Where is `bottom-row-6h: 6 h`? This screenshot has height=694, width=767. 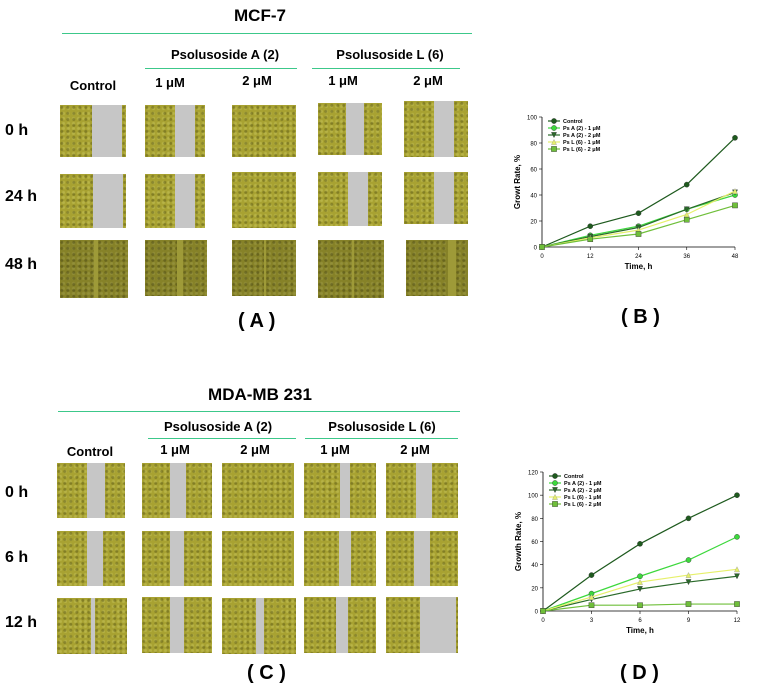 bottom-row-6h: 6 h is located at coordinates (17, 557).